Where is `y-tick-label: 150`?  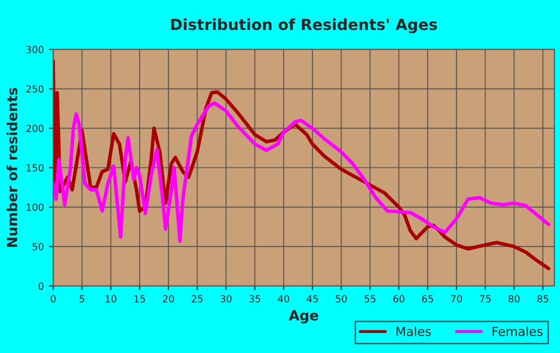
y-tick-label: 150 is located at coordinates (35, 168).